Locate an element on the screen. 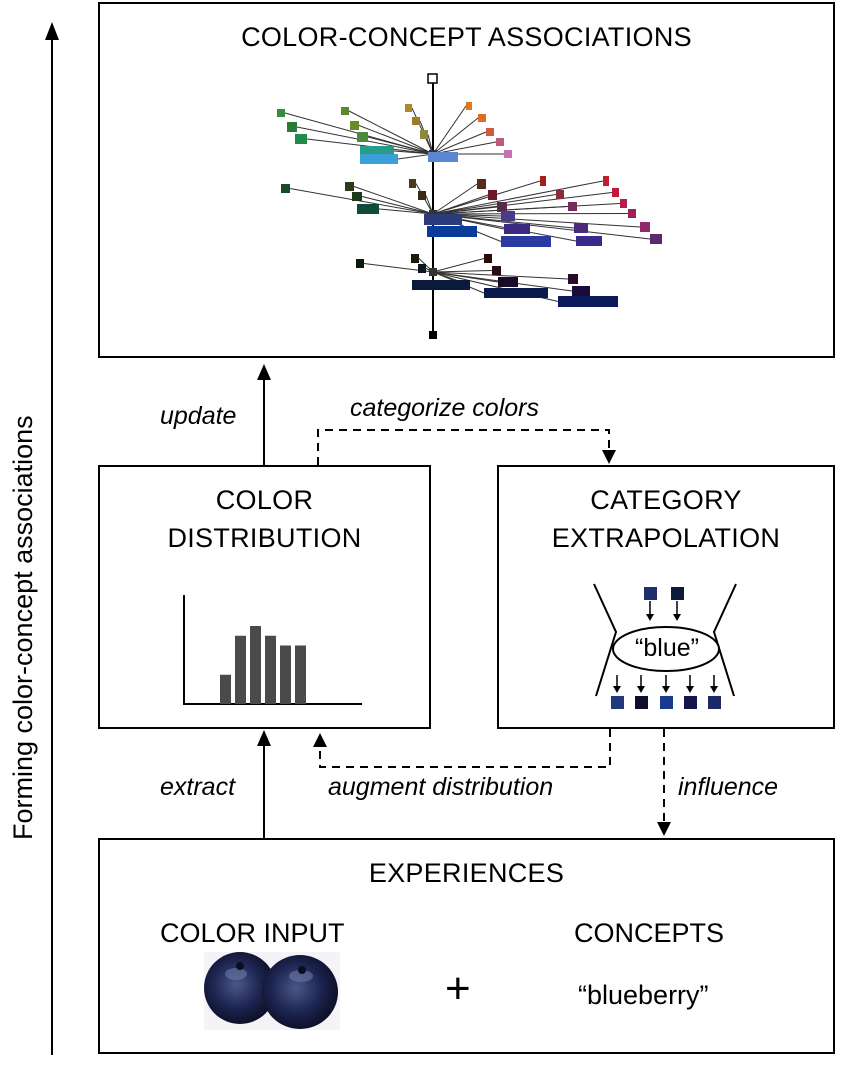 The image size is (844, 1067). category-word: “blue” is located at coordinates (667, 648).